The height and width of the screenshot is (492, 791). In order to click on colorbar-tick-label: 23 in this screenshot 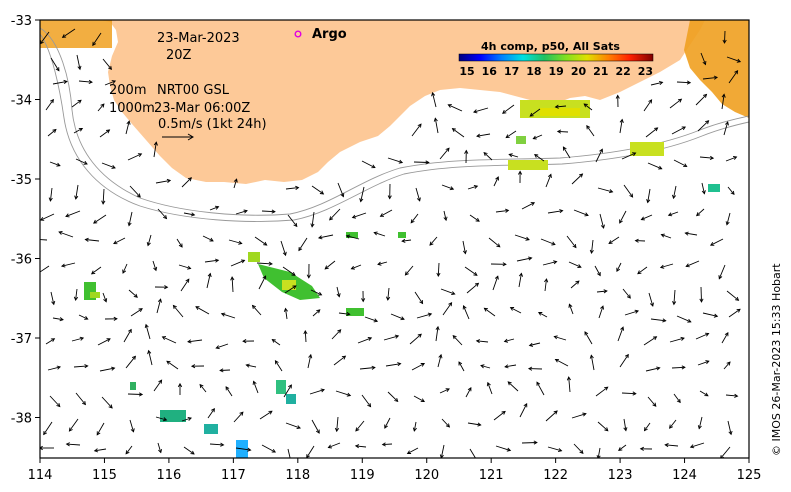, I will do `click(645, 71)`.